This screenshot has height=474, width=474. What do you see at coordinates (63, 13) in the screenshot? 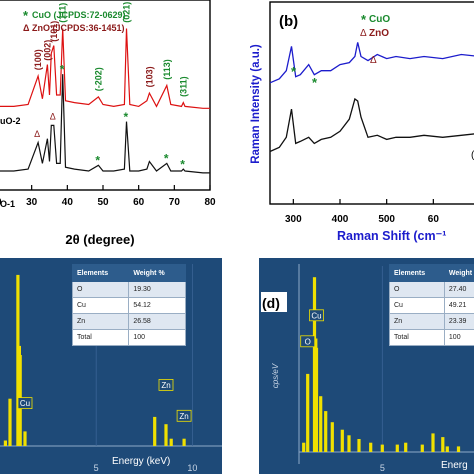
I see `xrd-peak-label: (111)` at bounding box center [63, 13].